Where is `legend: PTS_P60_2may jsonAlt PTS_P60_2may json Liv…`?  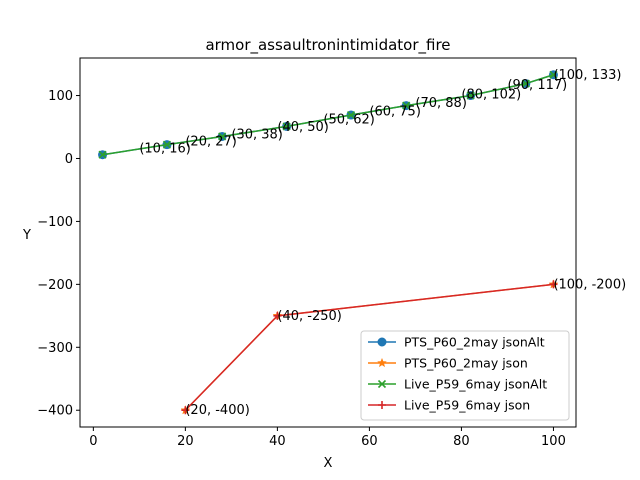 legend: PTS_P60_2may jsonAlt PTS_P60_2may json Liv… is located at coordinates (465, 375).